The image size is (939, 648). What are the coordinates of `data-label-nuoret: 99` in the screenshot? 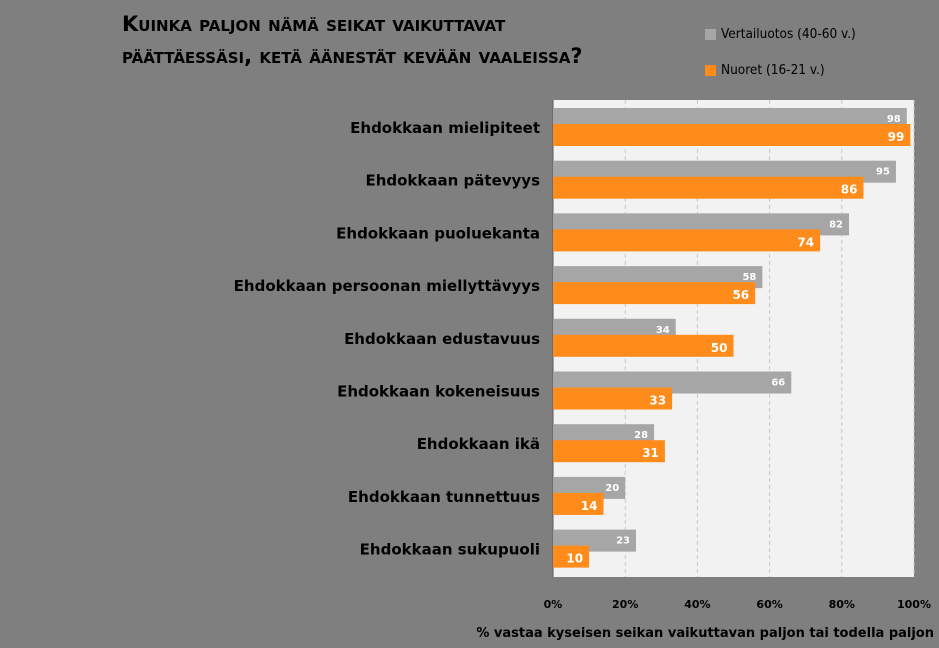 It's located at (896, 137).